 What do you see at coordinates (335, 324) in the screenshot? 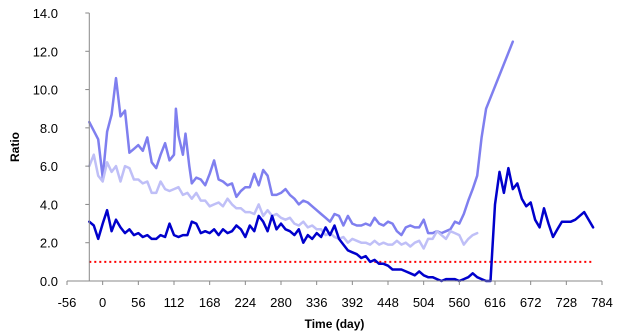
I see `x-axis-title: Time (day)` at bounding box center [335, 324].